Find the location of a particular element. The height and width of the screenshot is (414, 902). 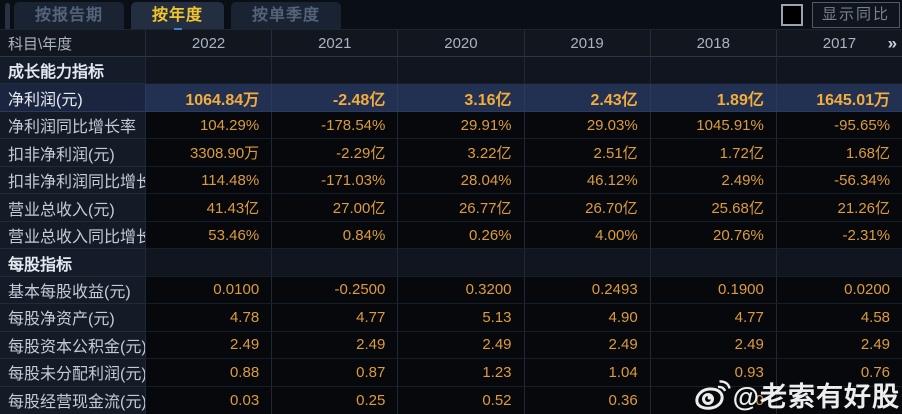

table-cell: 29.03% is located at coordinates (586, 125).